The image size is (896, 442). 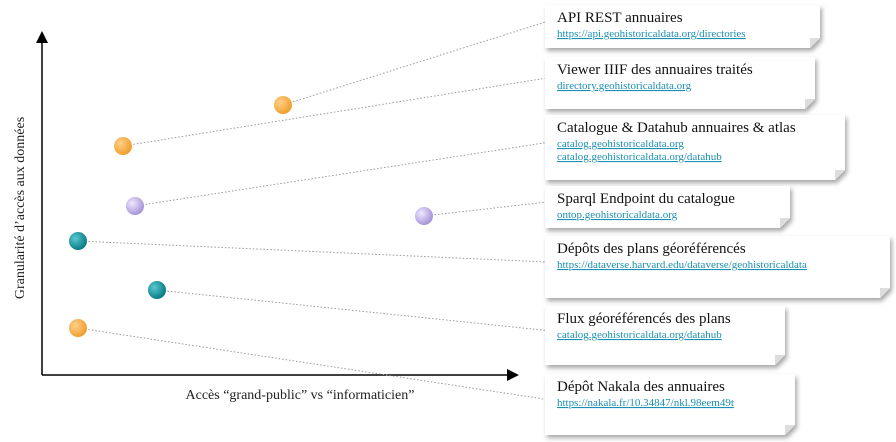 What do you see at coordinates (646, 199) in the screenshot?
I see `card-title: Sparql Endpoint du catalogue` at bounding box center [646, 199].